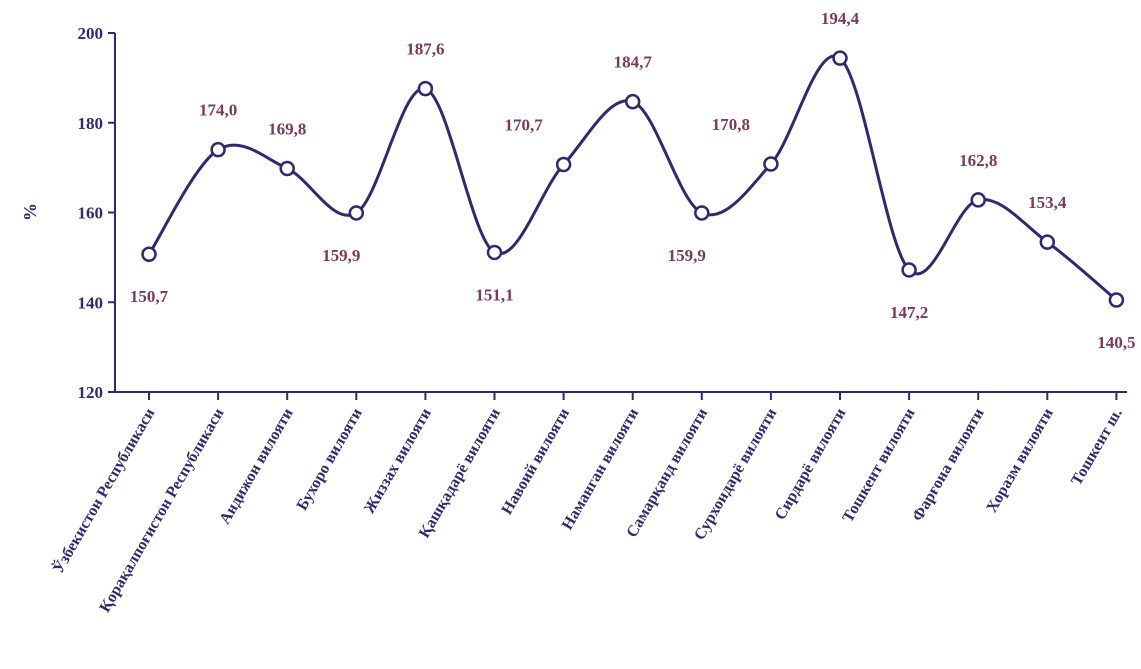 The width and height of the screenshot is (1141, 669). I want to click on data-label: 170,7, so click(523, 124).